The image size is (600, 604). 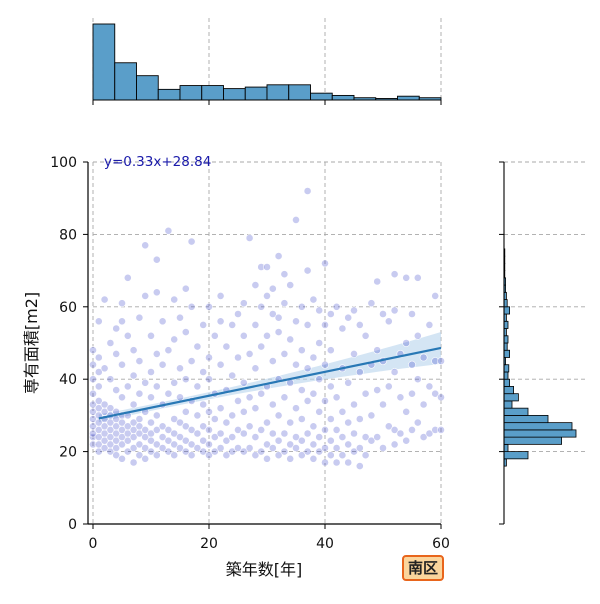 I want to click on x-axis-label: 築年数[年], so click(x=264, y=569).